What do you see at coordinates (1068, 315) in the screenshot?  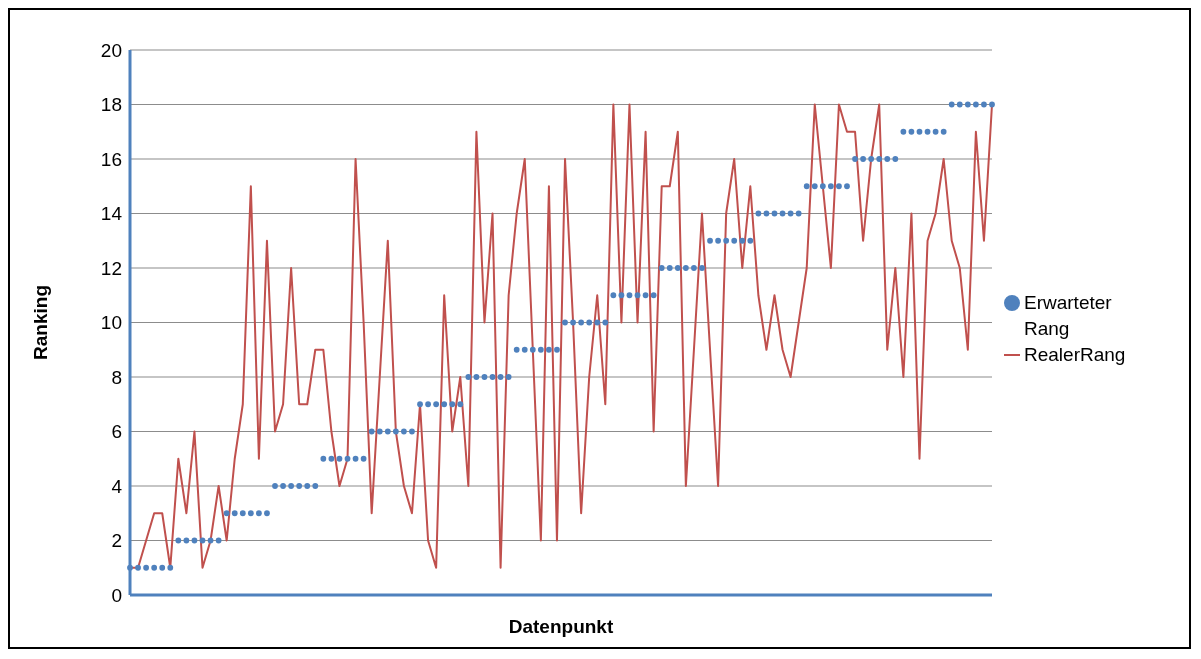 I see `legend-label: Erwarteter Rang` at bounding box center [1068, 315].